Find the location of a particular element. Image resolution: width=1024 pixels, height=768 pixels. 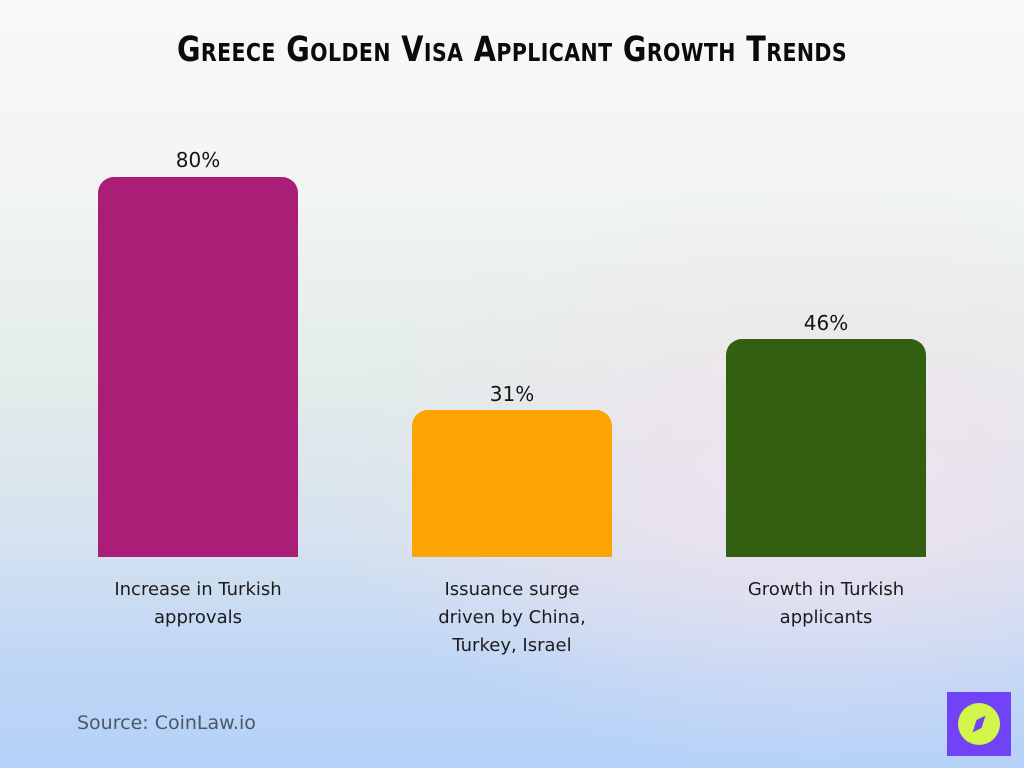

category-label-line: approvals is located at coordinates (198, 617).